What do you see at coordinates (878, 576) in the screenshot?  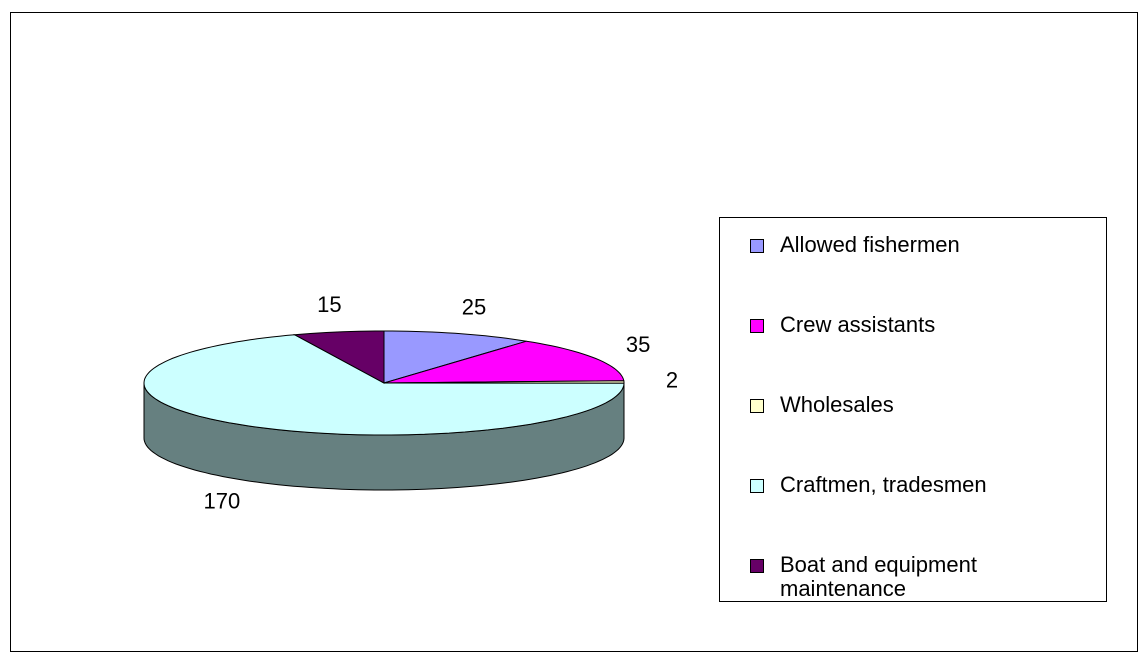 I see `legend-label: Boat and equipment maintenance` at bounding box center [878, 576].